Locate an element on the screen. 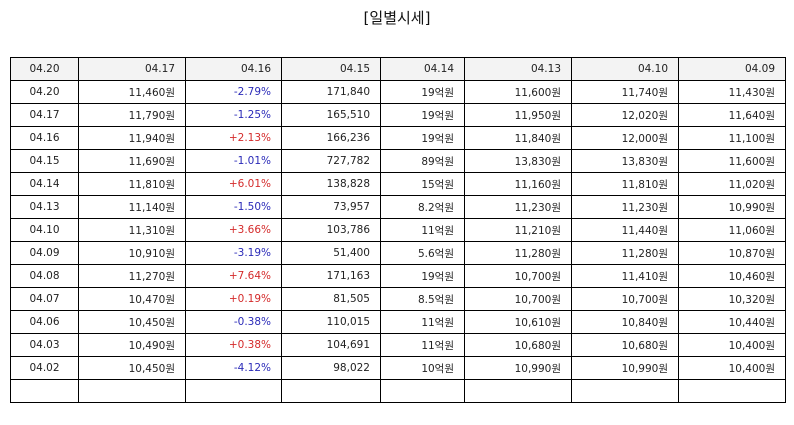 The width and height of the screenshot is (794, 425). table-cell: 11,100원 is located at coordinates (732, 138).